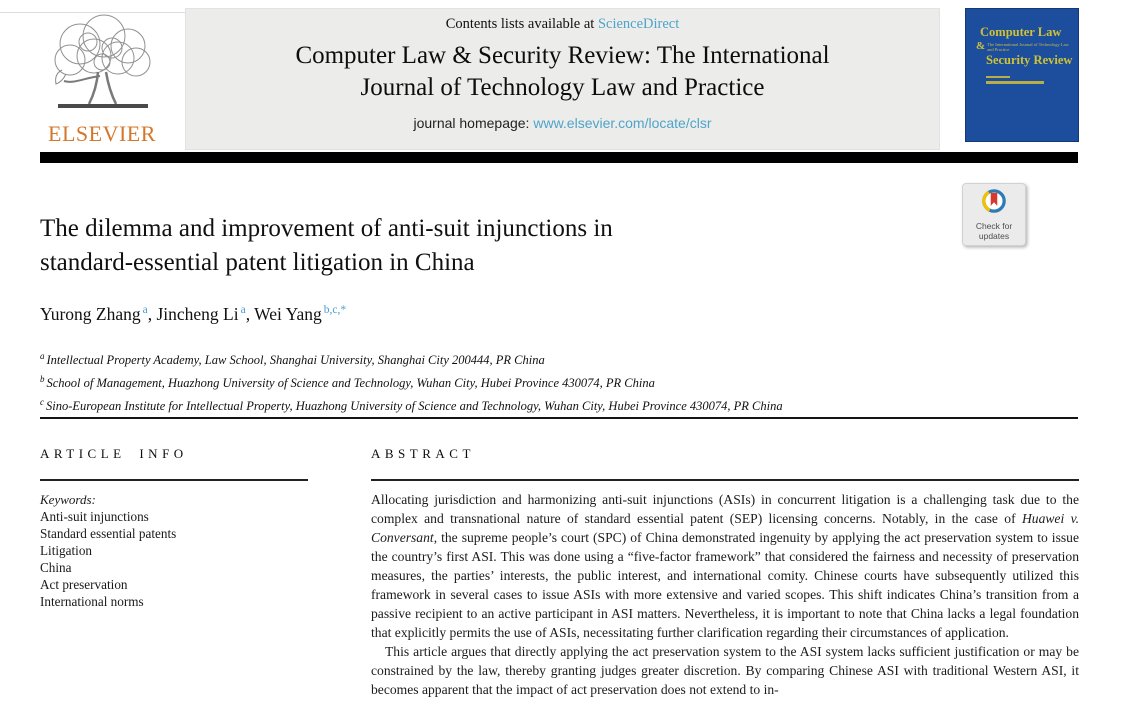 This screenshot has height=717, width=1134. Describe the element at coordinates (1029, 59) in the screenshot. I see `cover-title-line2: Security Review` at that location.